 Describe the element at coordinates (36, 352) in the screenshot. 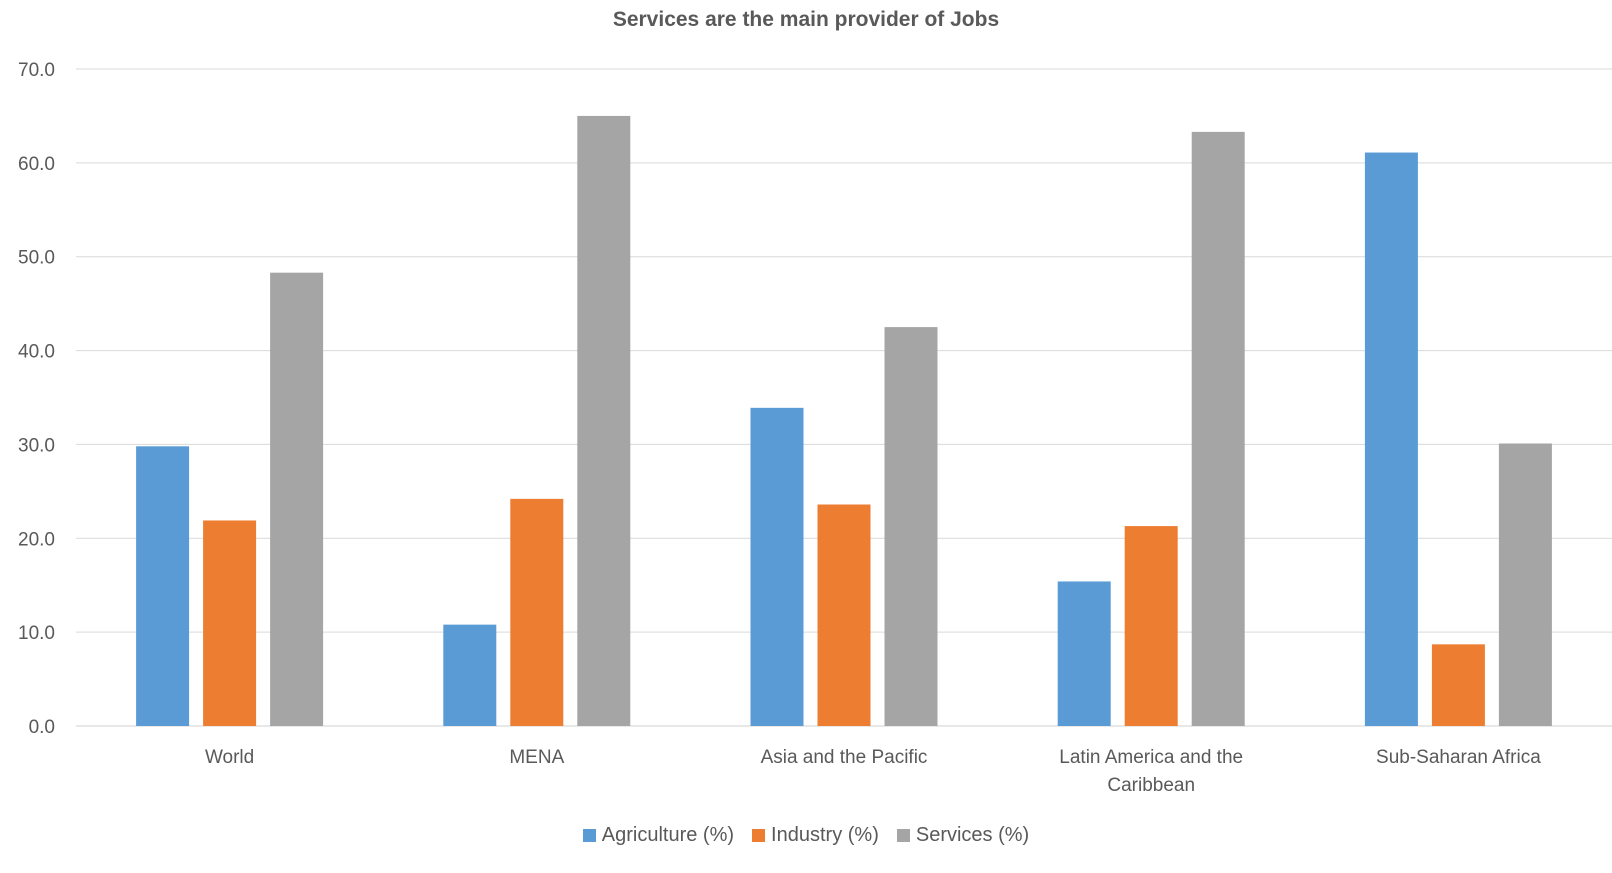

I see `y-tick-label: 40.0` at that location.